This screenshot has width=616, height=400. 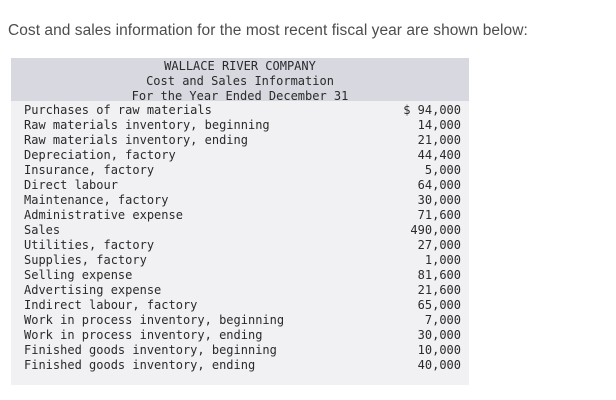 What do you see at coordinates (240, 290) in the screenshot?
I see `table-row: Advertising expense 21,600` at bounding box center [240, 290].